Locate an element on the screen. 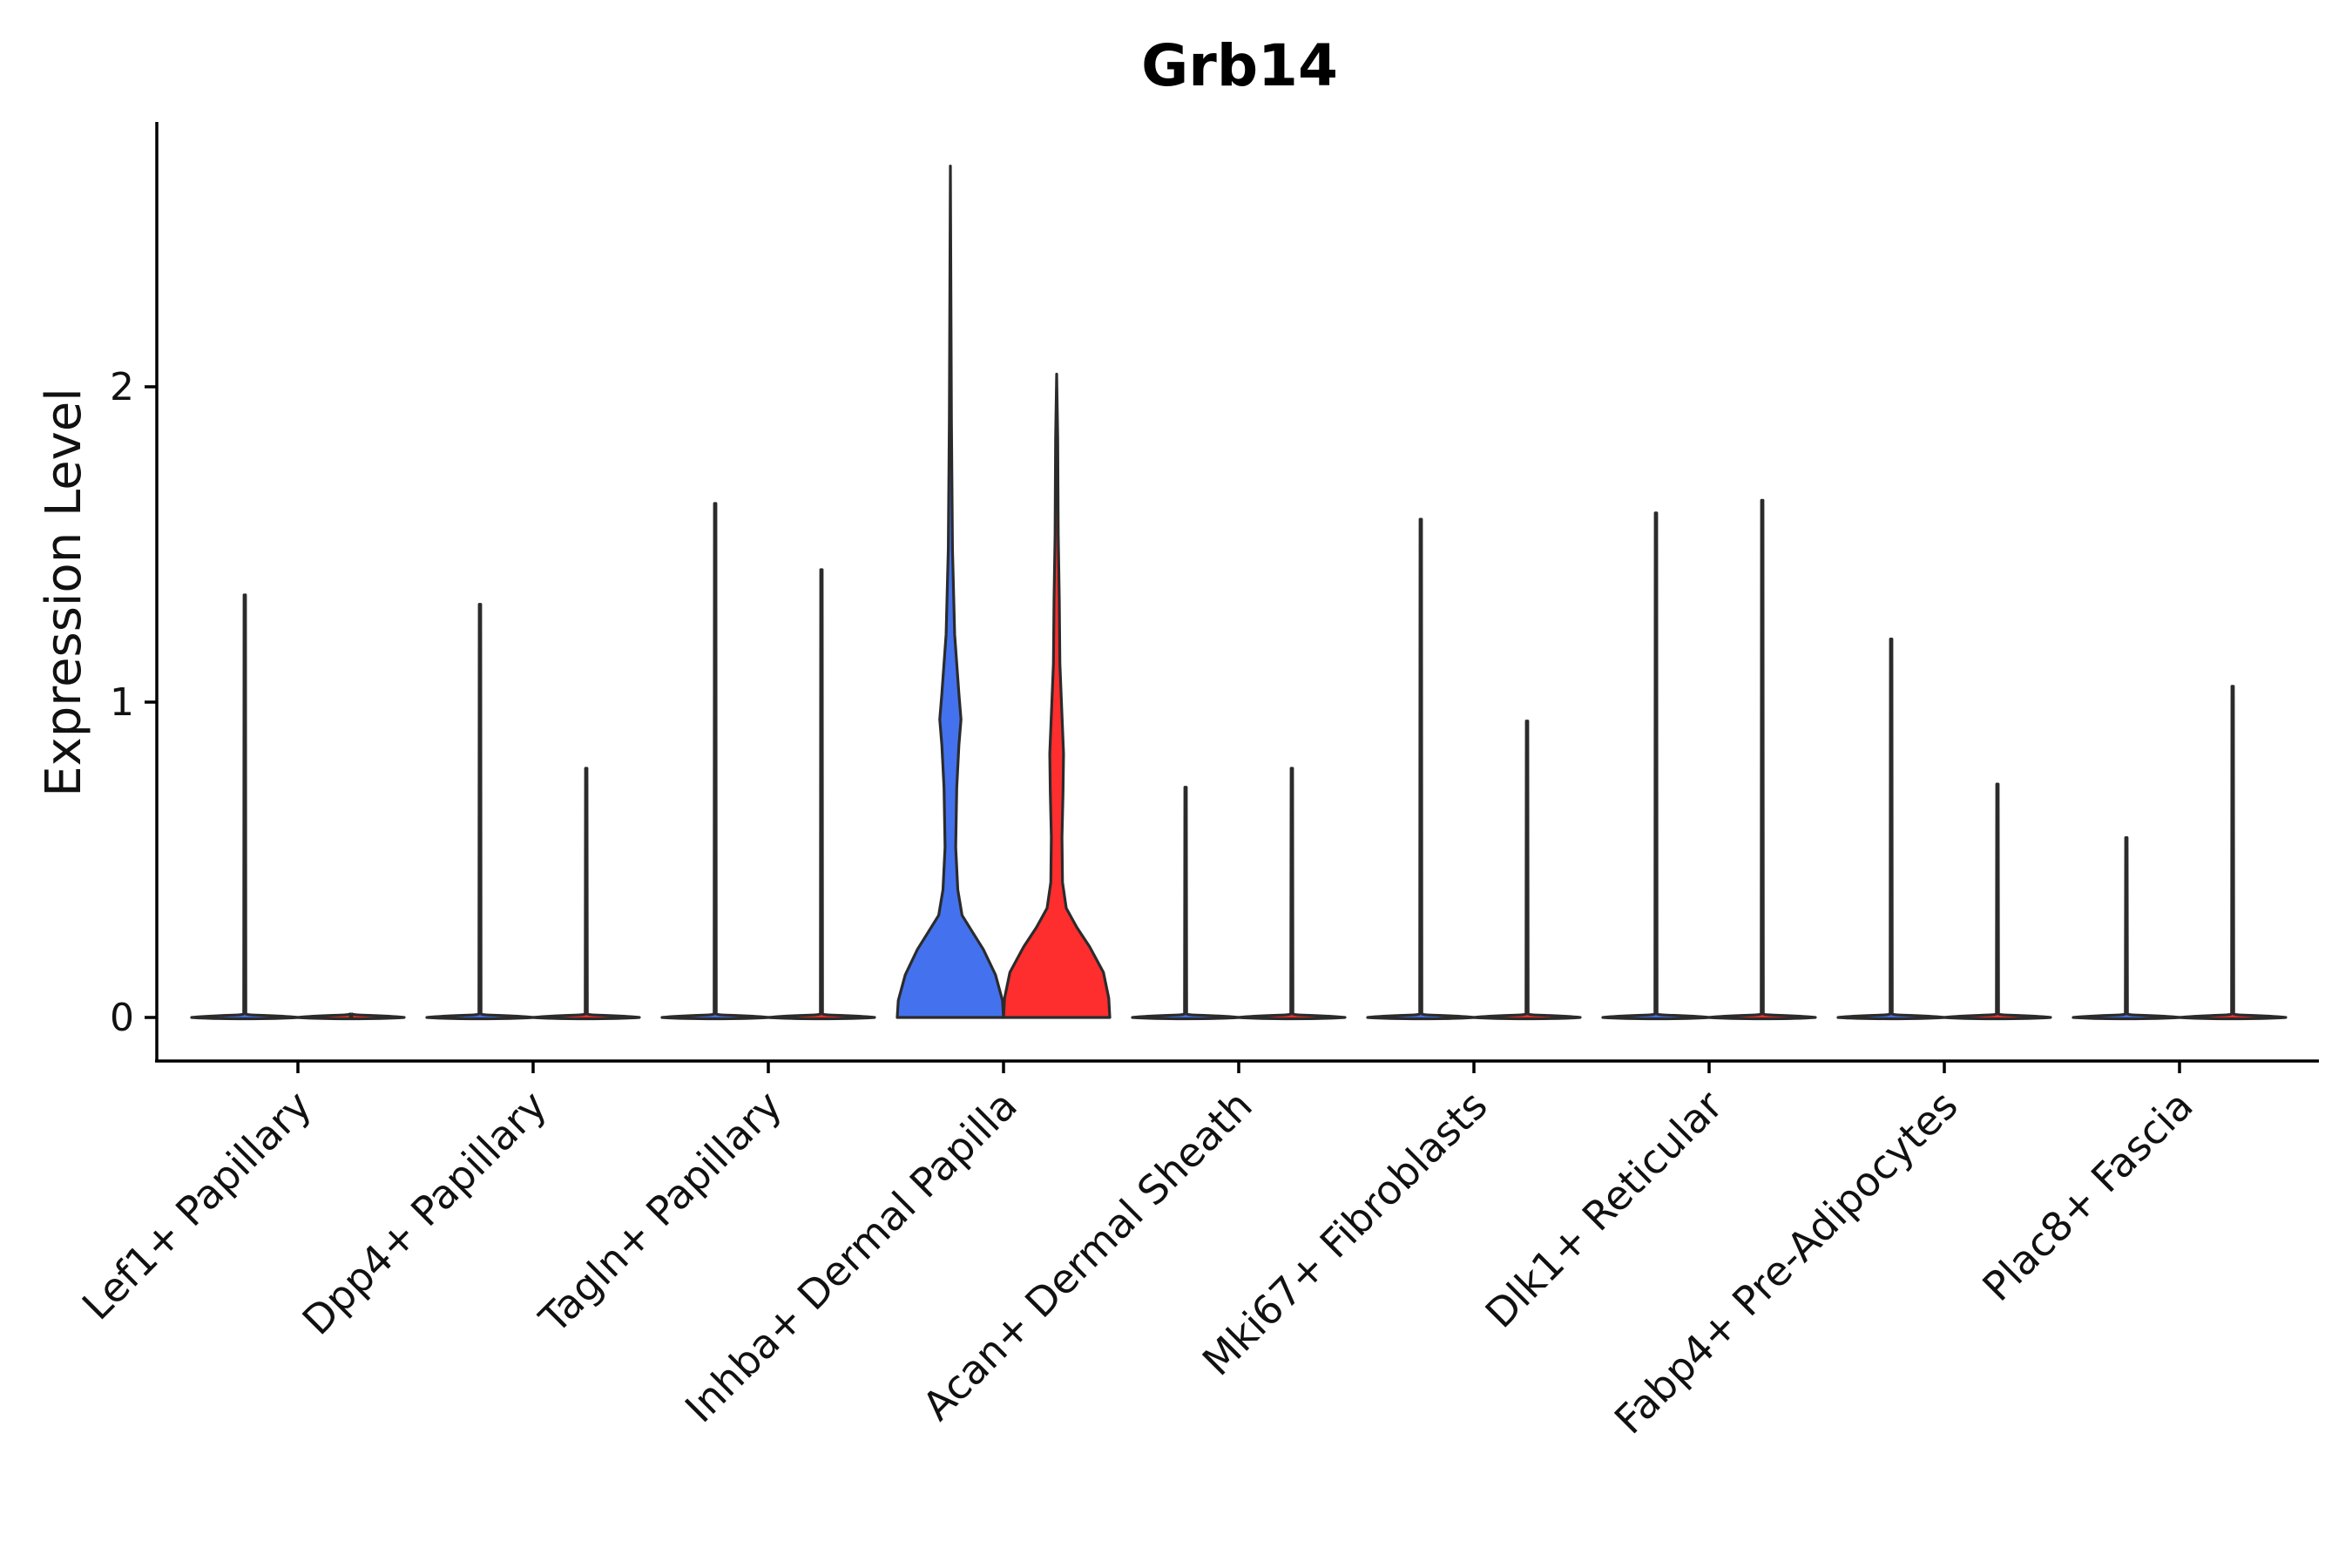 The image size is (2352, 1568). y-tick-label: 1 is located at coordinates (122, 702).